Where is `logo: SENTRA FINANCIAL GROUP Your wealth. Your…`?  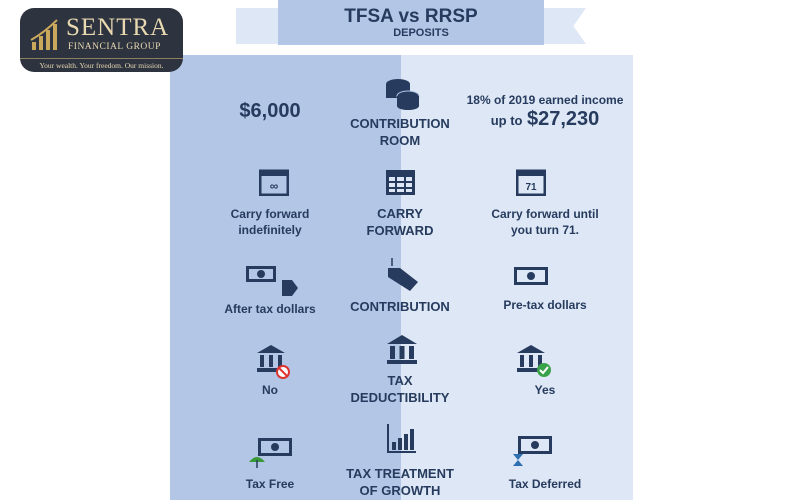 logo: SENTRA FINANCIAL GROUP Your wealth. Your… is located at coordinates (101, 40).